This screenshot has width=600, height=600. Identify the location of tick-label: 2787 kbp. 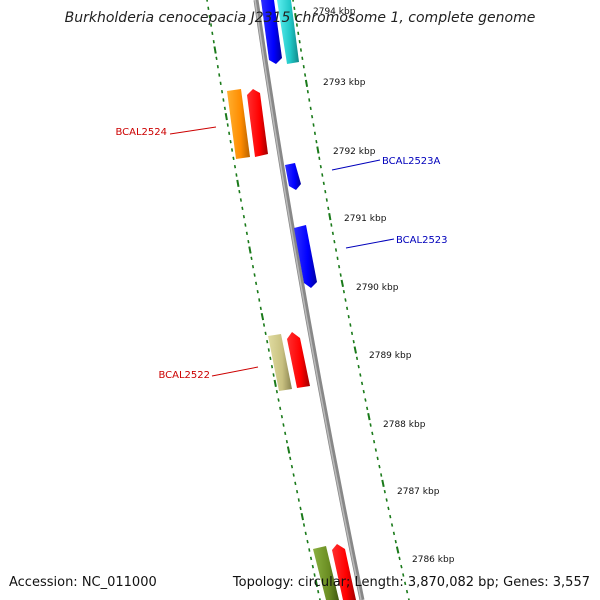
(418, 492).